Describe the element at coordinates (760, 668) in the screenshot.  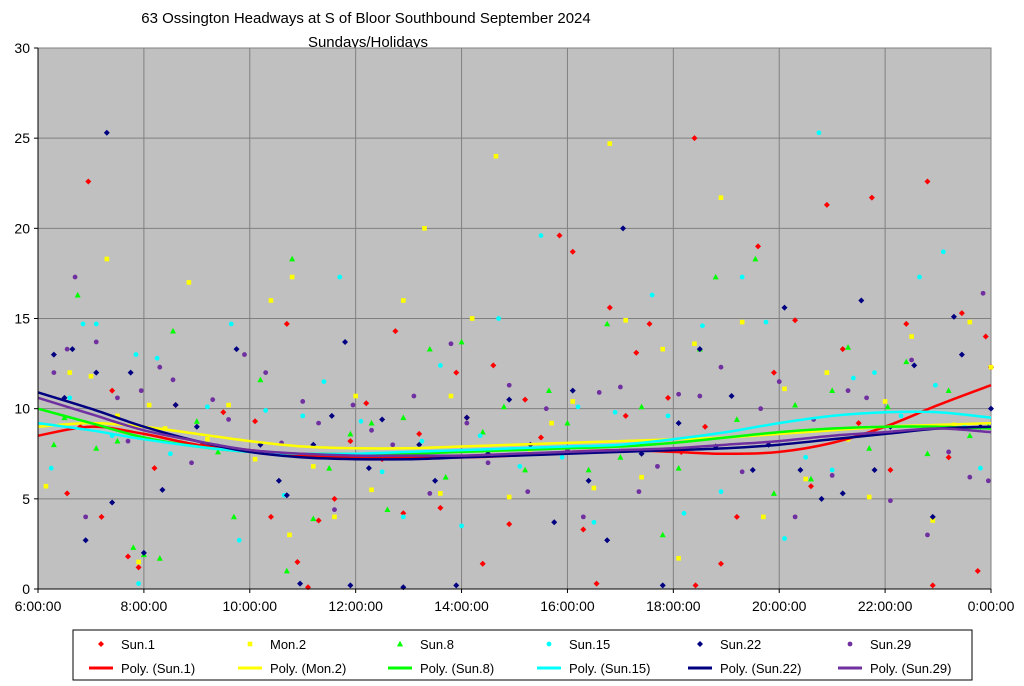
I see `legend-label: Poly. (Sun.22)` at that location.